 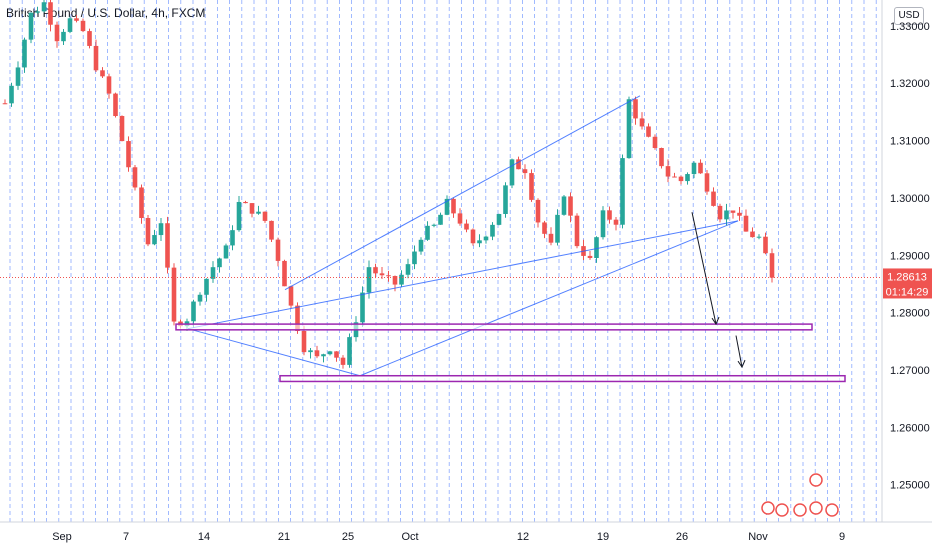 I want to click on countdown-value: 01:14:29, so click(x=907, y=292).